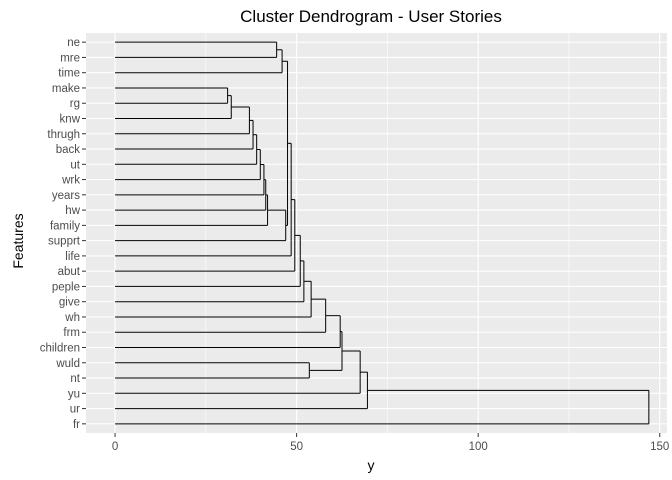 Image resolution: width=672 pixels, height=480 pixels. Describe the element at coordinates (75, 104) in the screenshot. I see `y-tick-label: rg` at that location.